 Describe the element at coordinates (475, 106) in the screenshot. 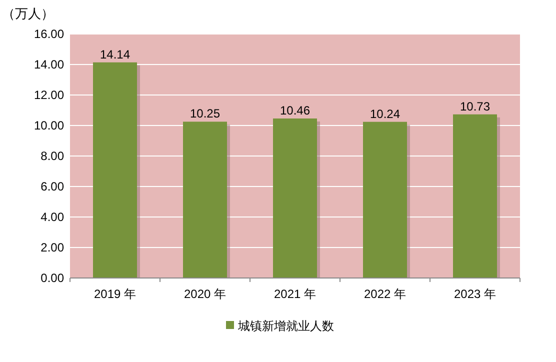

I see `data-label: 10.73` at that location.